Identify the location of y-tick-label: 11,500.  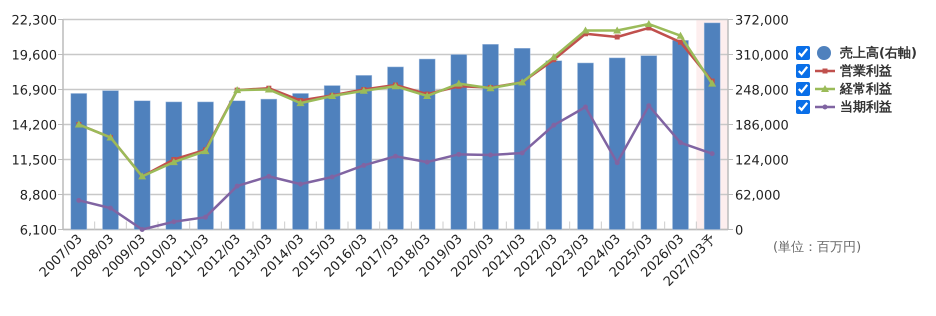
(34, 161).